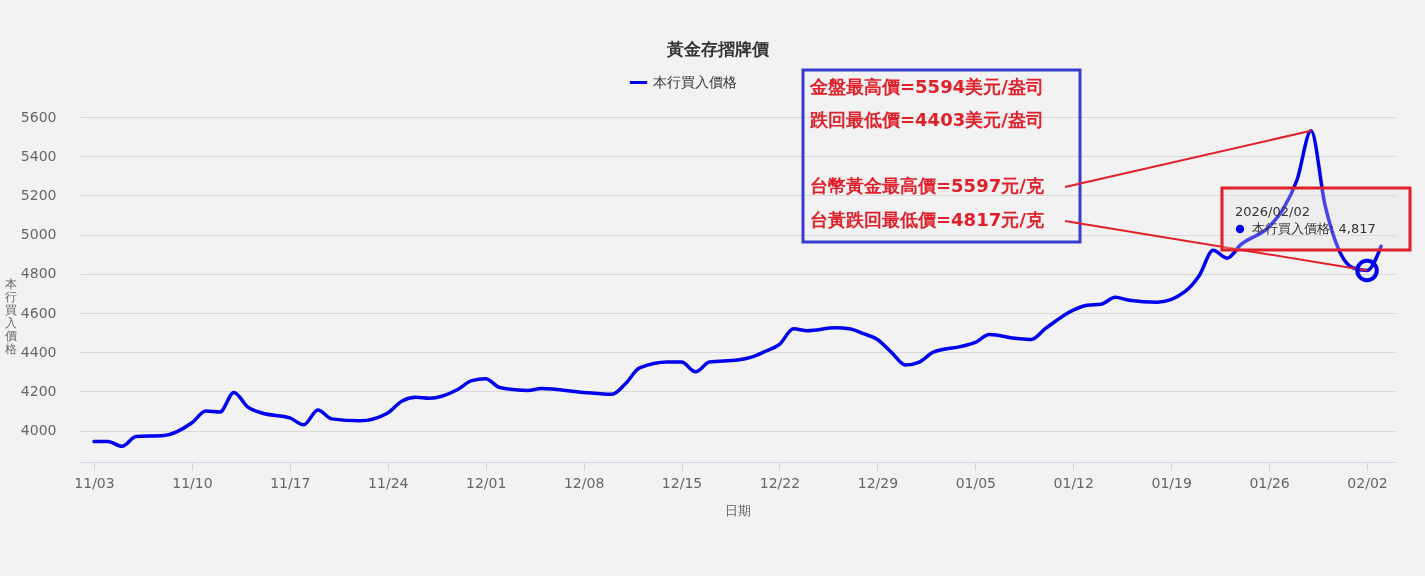  Describe the element at coordinates (1367, 482) in the screenshot. I see `x-tick-label: 02/02` at that location.